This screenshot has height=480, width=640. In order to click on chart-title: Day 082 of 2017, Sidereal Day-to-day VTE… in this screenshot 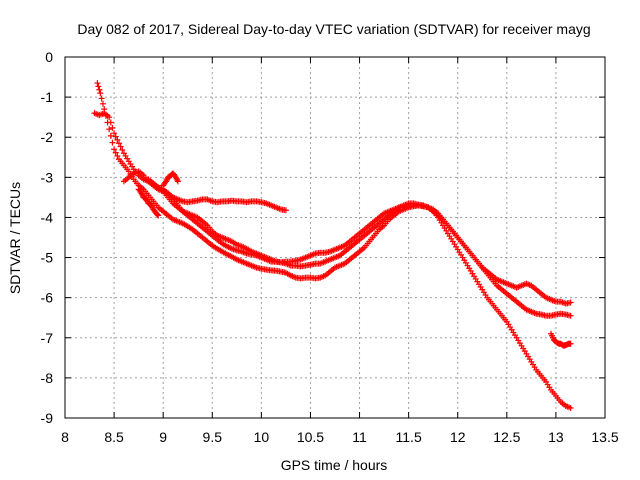, I will do `click(333, 29)`.